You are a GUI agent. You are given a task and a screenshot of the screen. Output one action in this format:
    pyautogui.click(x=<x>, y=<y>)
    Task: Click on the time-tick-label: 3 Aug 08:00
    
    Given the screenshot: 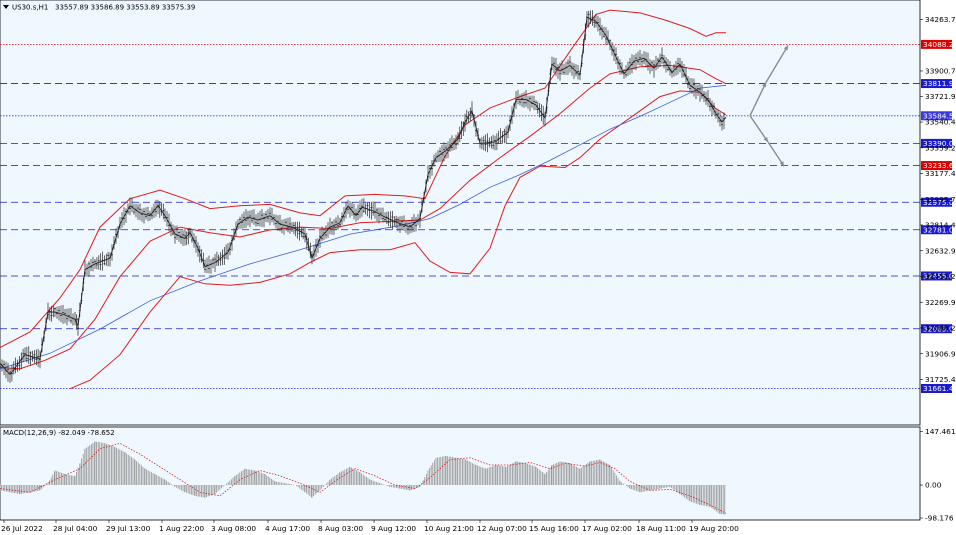 What is the action you would take?
    pyautogui.click(x=233, y=528)
    